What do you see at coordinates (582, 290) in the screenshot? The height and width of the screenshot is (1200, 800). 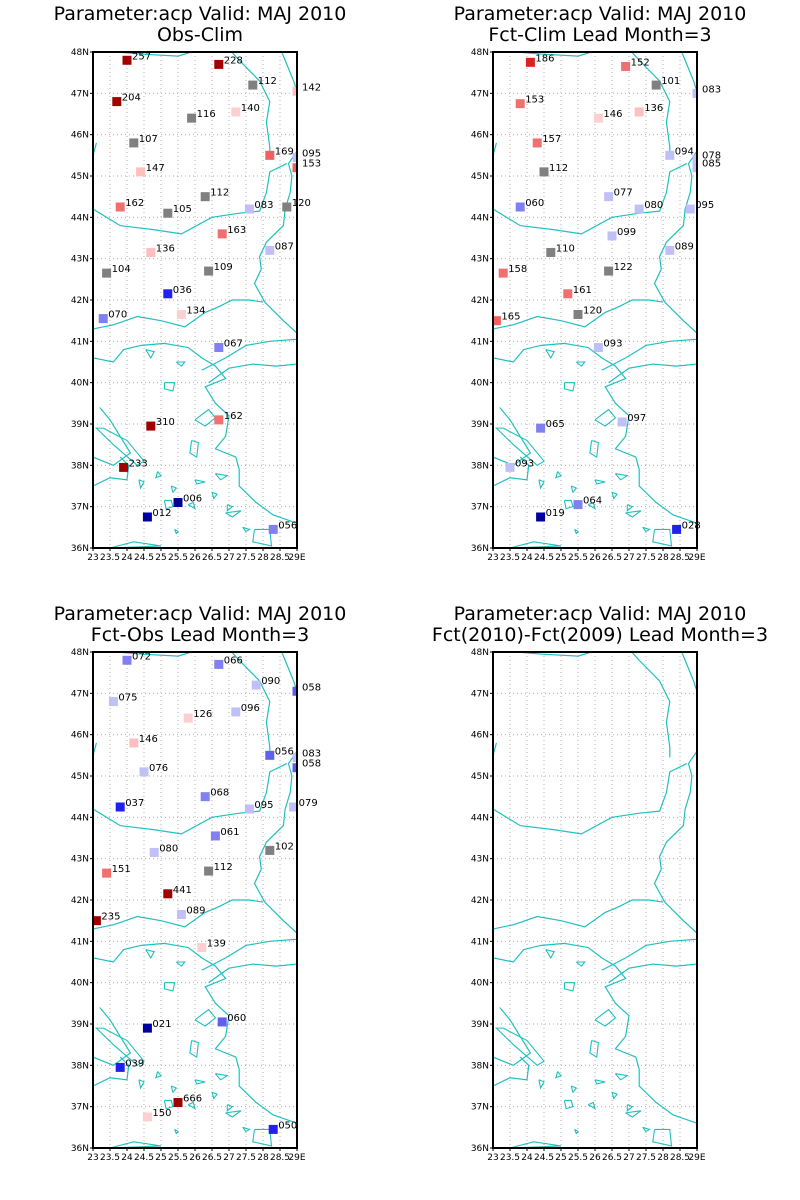 I see `station-value-label: 161` at bounding box center [582, 290].